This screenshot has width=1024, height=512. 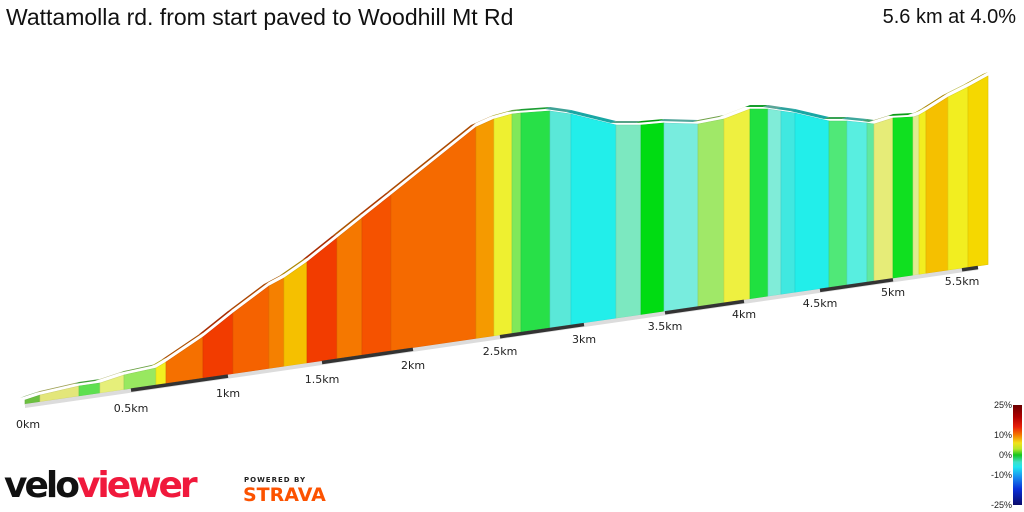 What do you see at coordinates (322, 379) in the screenshot?
I see `distance-tick-label: 1.5km` at bounding box center [322, 379].